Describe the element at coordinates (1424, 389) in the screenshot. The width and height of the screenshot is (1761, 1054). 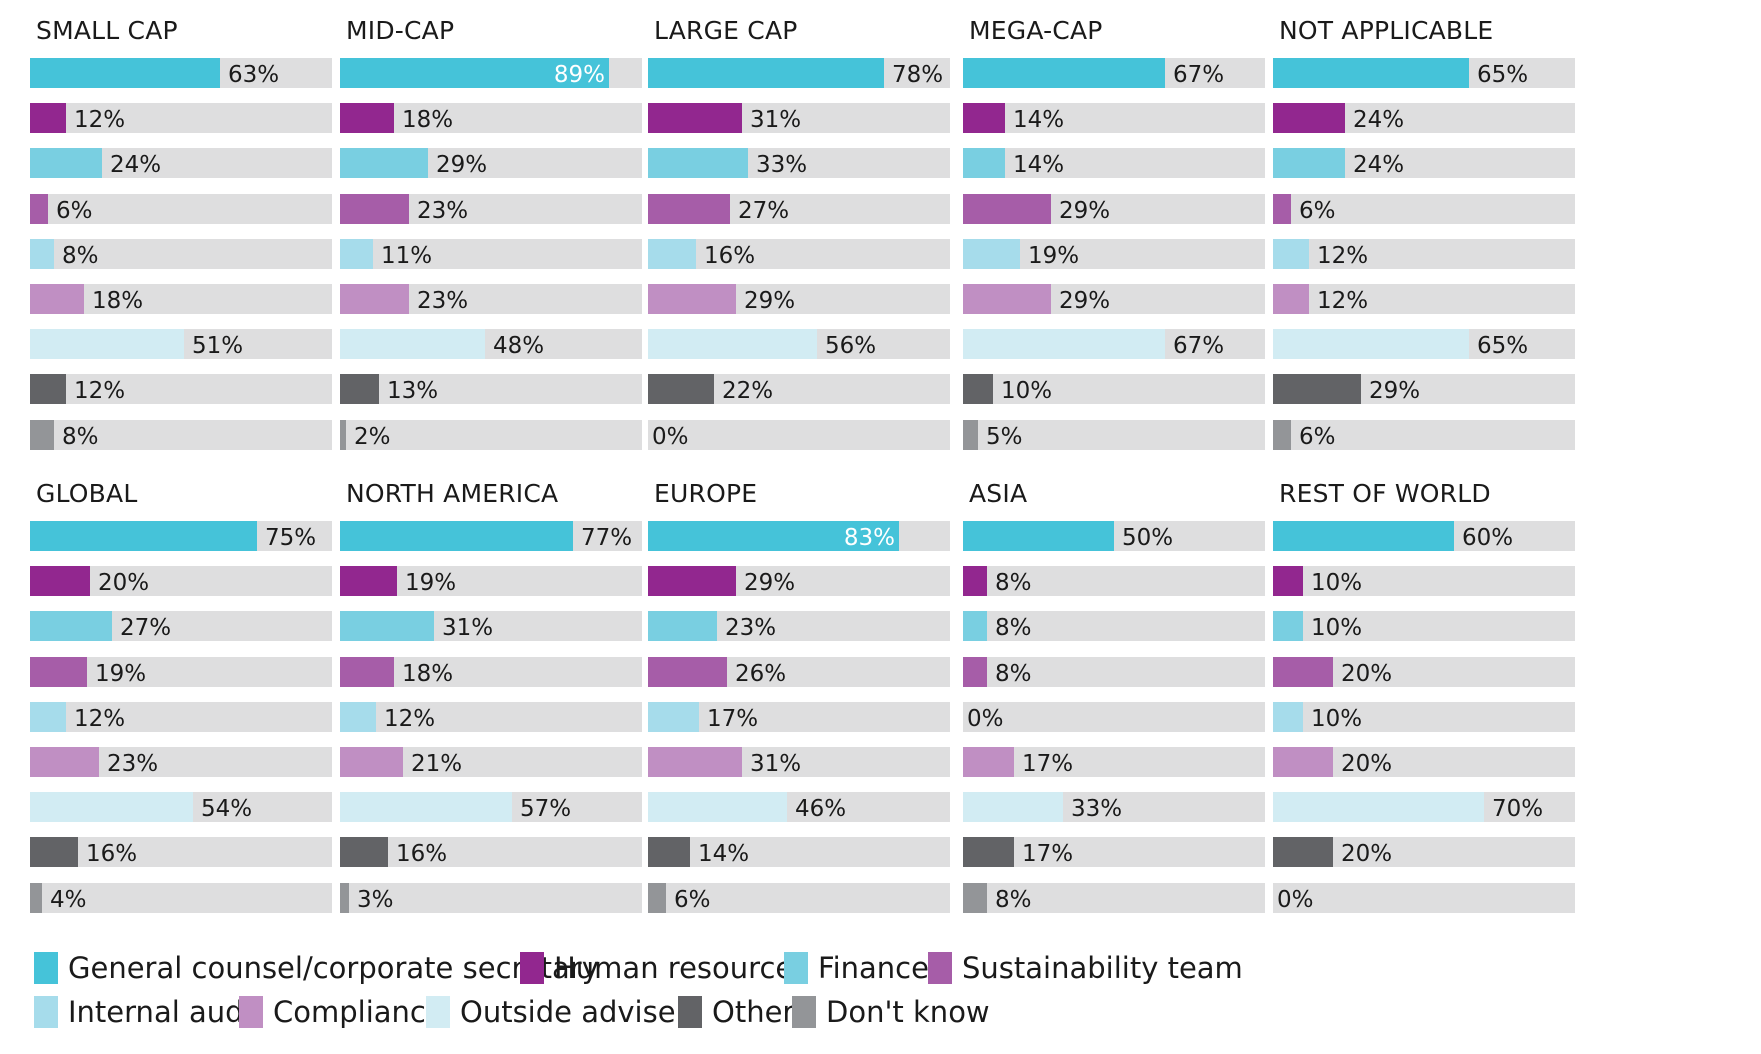
I see `bar-row-other: 29%` at that location.